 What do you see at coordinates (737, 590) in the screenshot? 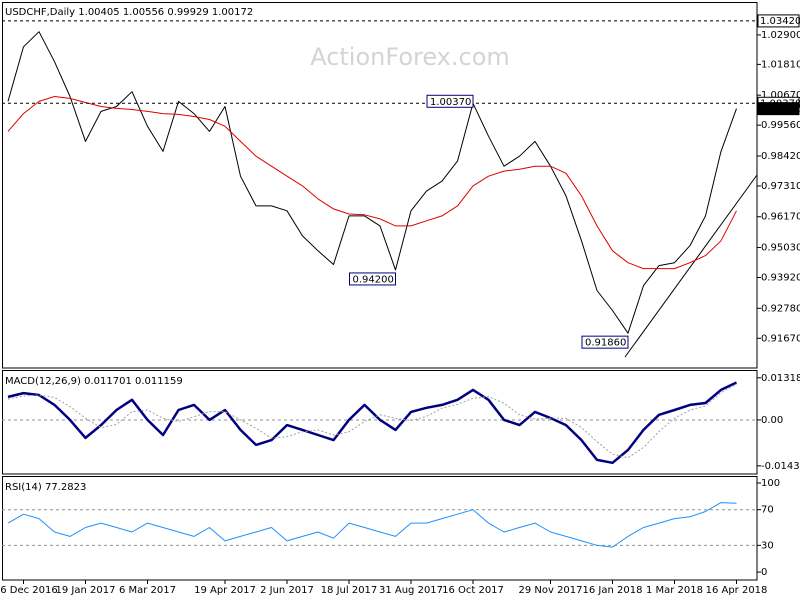
I see `x-tick-label: 16 Apr 2018` at bounding box center [737, 590].